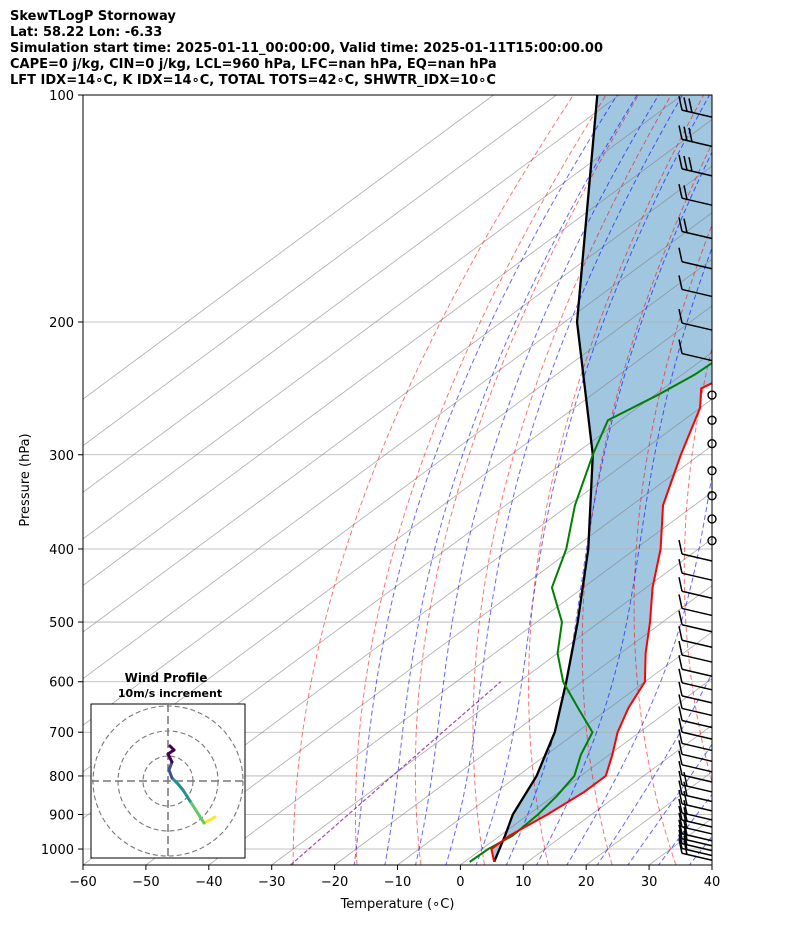 The width and height of the screenshot is (794, 937). Describe the element at coordinates (586, 882) in the screenshot. I see `x-tick-label: 20` at that location.